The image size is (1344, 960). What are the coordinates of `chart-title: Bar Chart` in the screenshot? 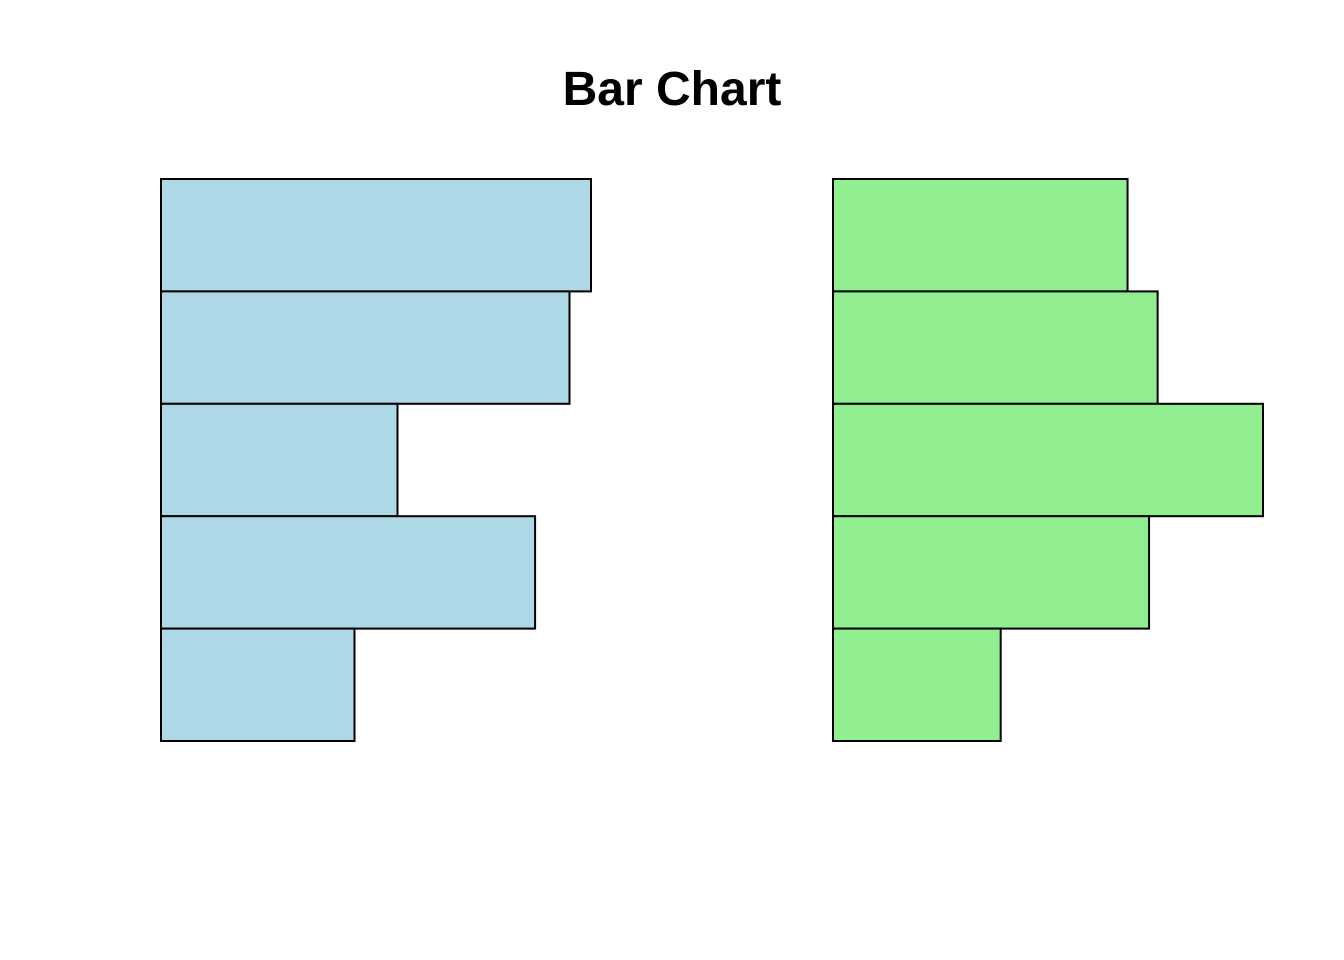 It's located at (672, 89).